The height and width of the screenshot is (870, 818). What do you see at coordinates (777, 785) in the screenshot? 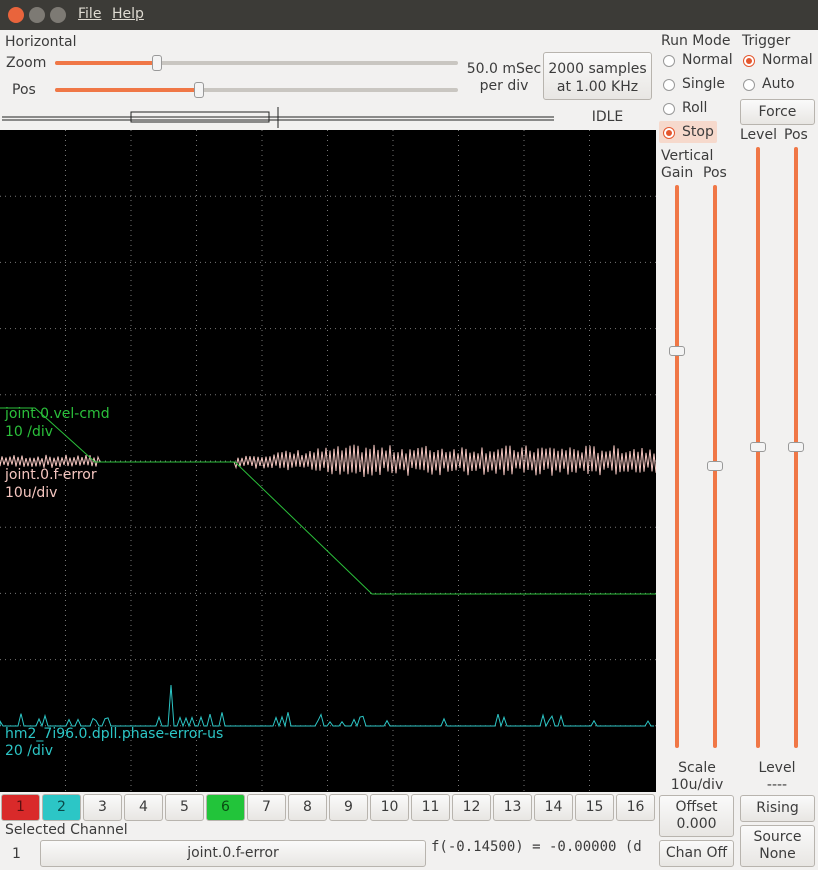
I see `value: ----` at bounding box center [777, 785].